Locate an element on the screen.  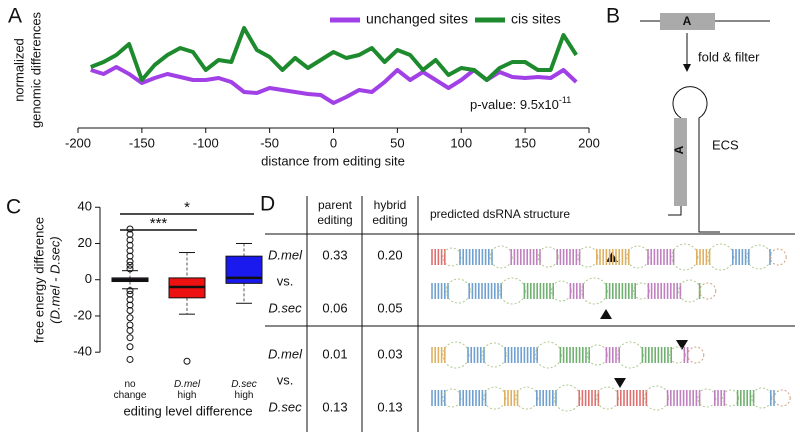
x-tick-label: -50 is located at coordinates (269, 142).